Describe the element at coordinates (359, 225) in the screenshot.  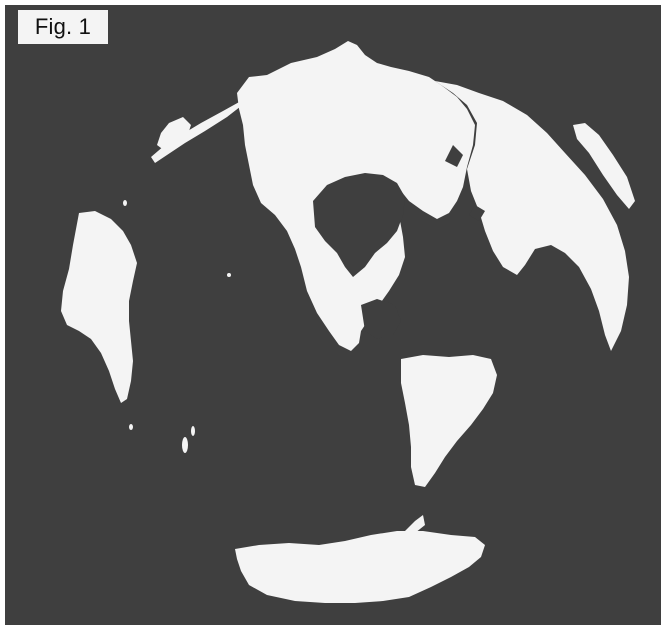
I see `hudson-bay` at that location.